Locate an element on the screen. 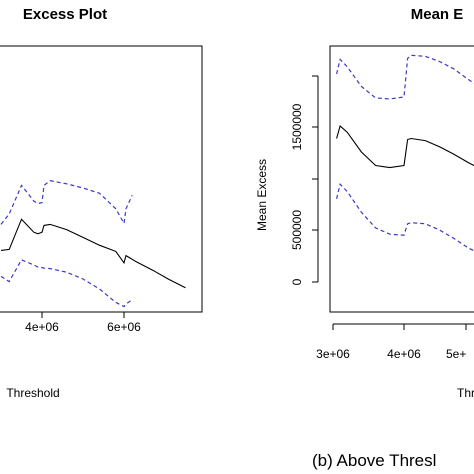 The width and height of the screenshot is (474, 474). right-series-lower-line is located at coordinates (405, 217).